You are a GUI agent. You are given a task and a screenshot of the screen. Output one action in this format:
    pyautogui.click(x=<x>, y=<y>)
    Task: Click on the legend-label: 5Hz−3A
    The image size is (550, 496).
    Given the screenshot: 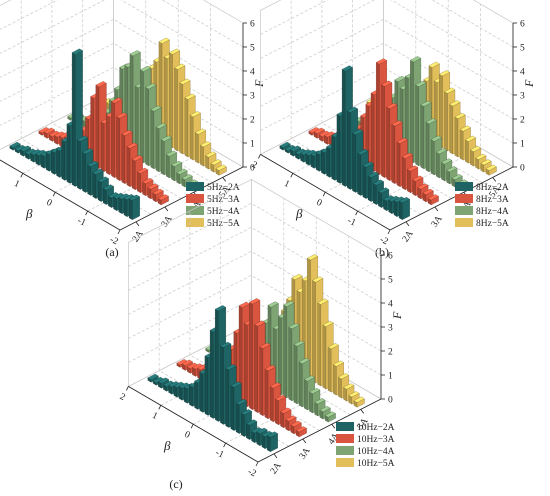 What is the action you would take?
    pyautogui.click(x=223, y=200)
    